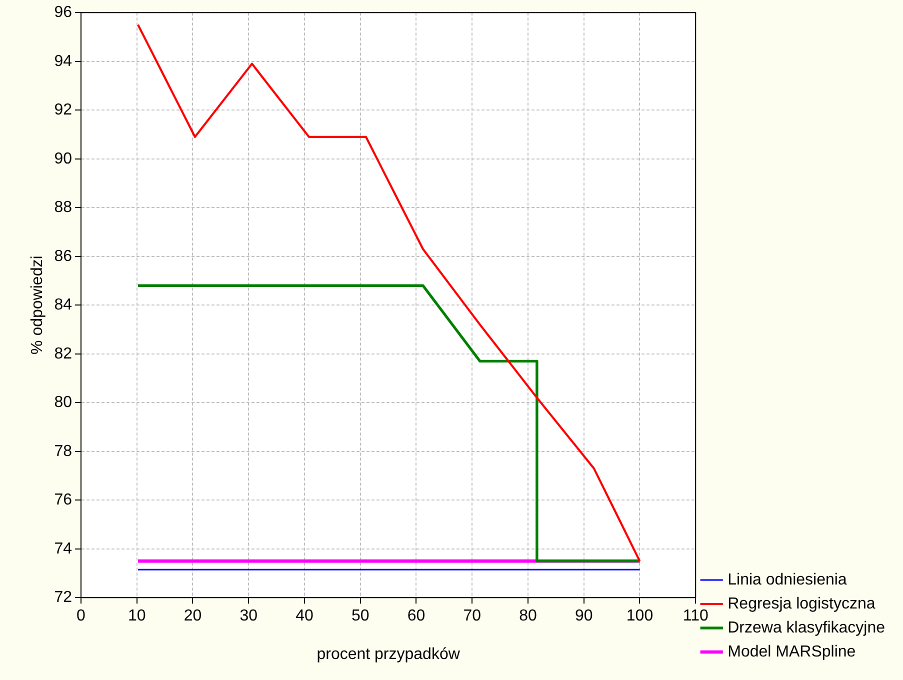 This screenshot has width=903, height=680. Describe the element at coordinates (640, 616) in the screenshot. I see `x-tick-label: 100` at that location.